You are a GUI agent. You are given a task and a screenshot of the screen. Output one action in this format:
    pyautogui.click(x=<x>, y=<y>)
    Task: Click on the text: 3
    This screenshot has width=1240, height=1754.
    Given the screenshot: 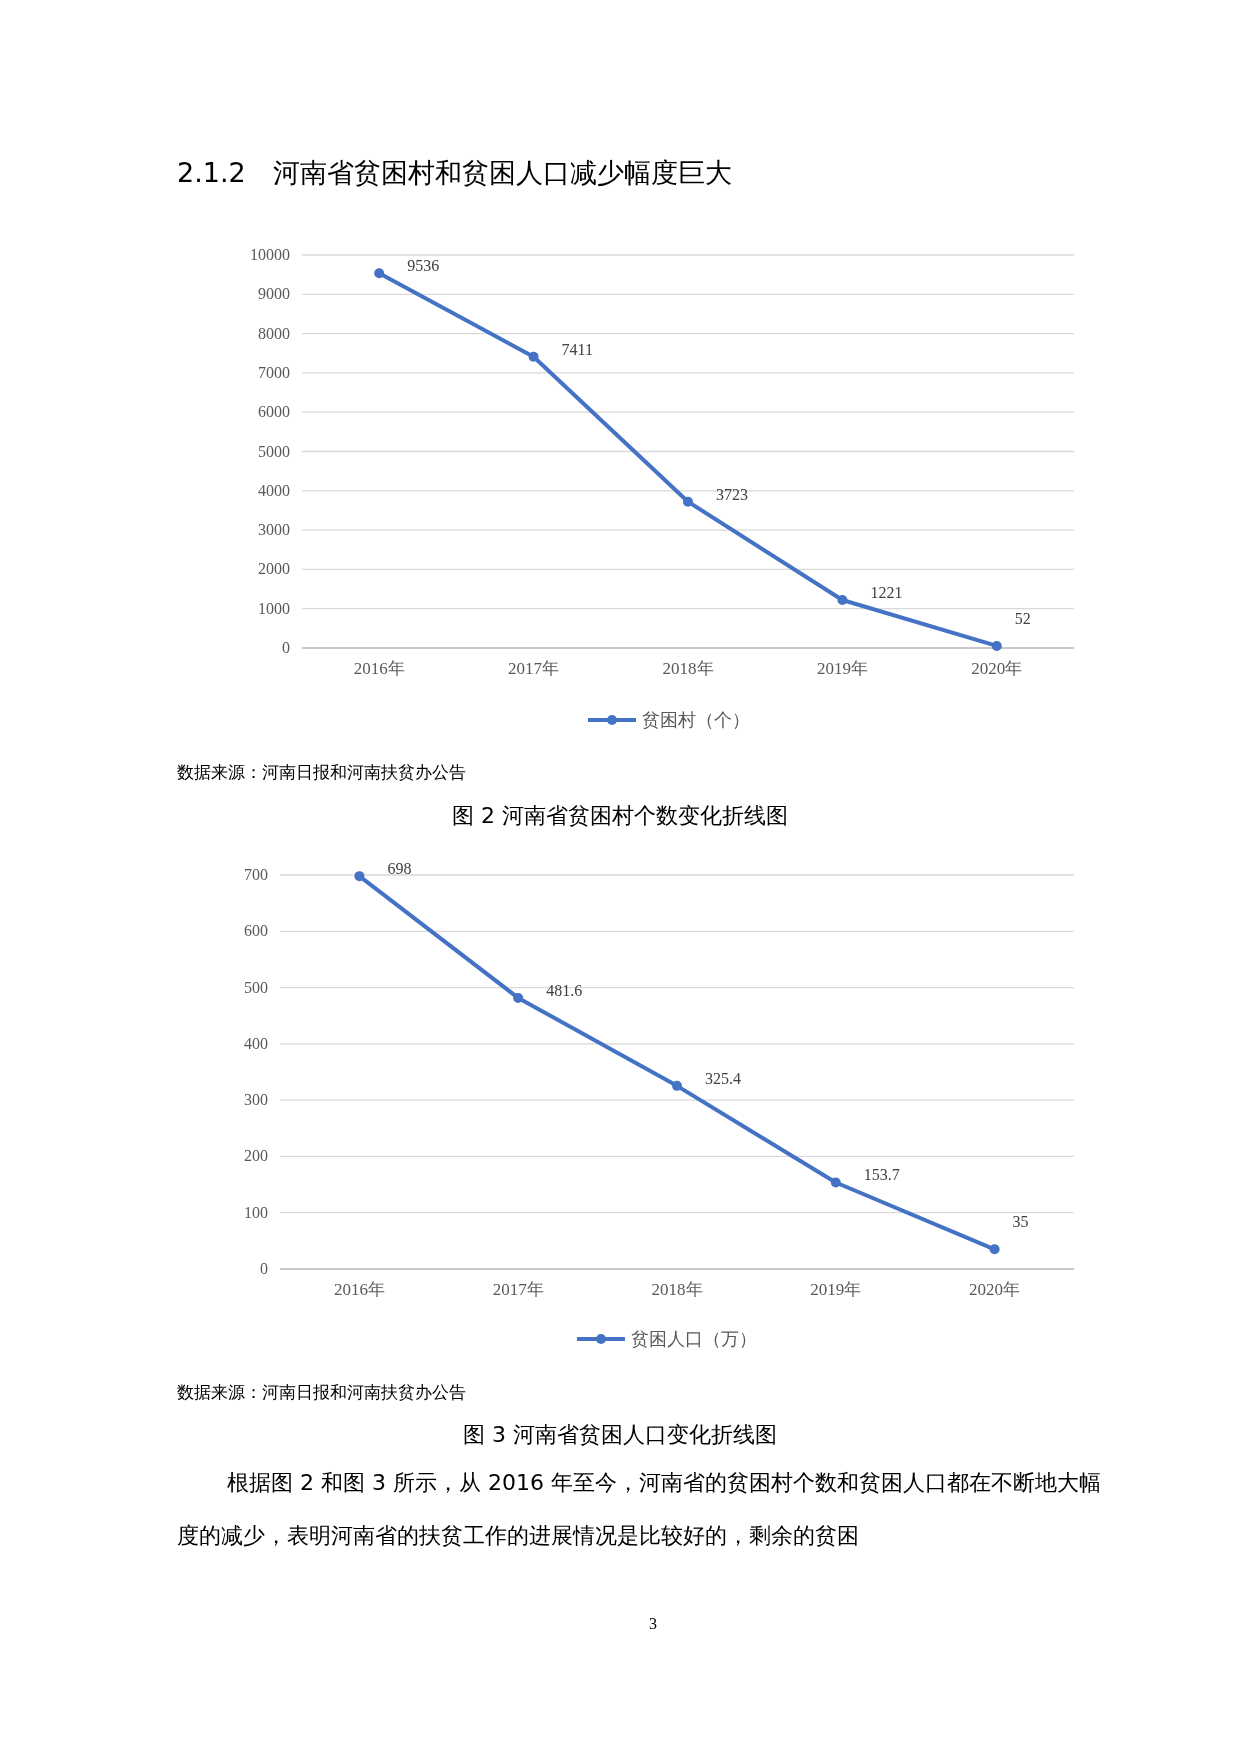 What is the action you would take?
    pyautogui.click(x=653, y=1623)
    